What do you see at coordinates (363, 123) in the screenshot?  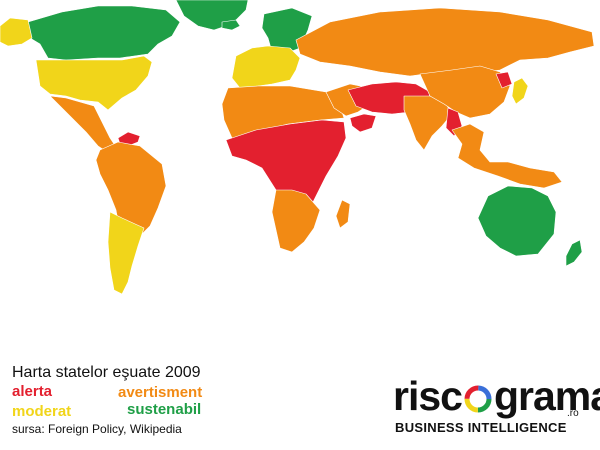 I see `region-yemen` at bounding box center [363, 123].